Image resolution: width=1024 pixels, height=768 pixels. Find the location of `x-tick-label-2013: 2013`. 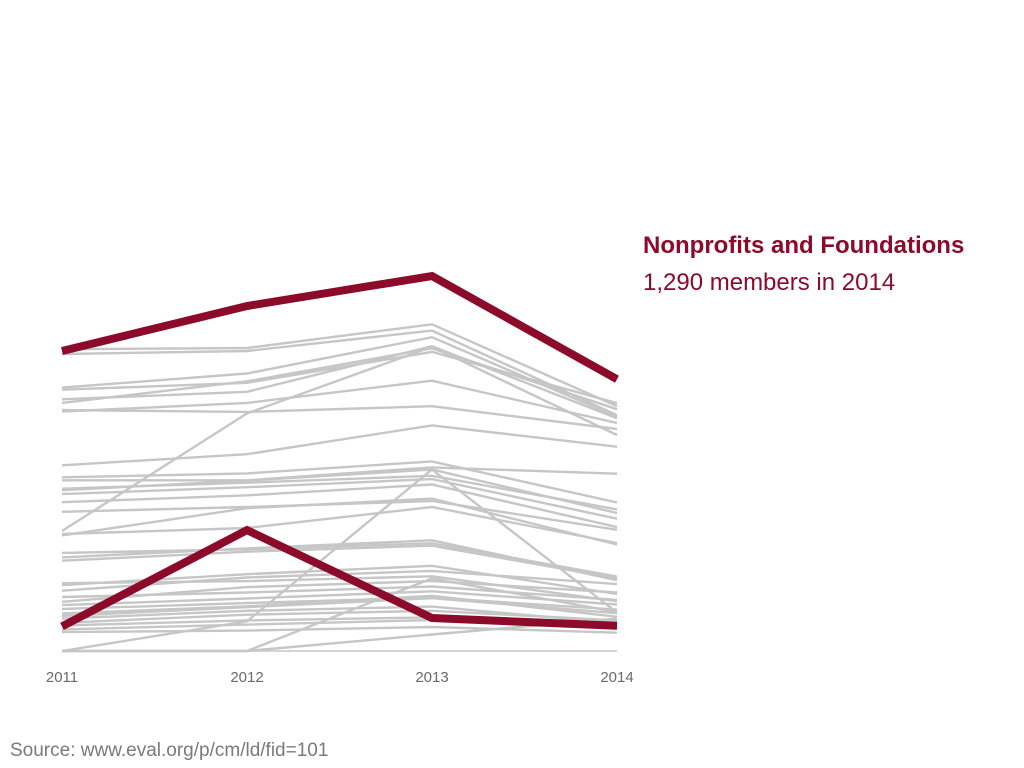

x-tick-label-2013: 2013 is located at coordinates (431, 677).